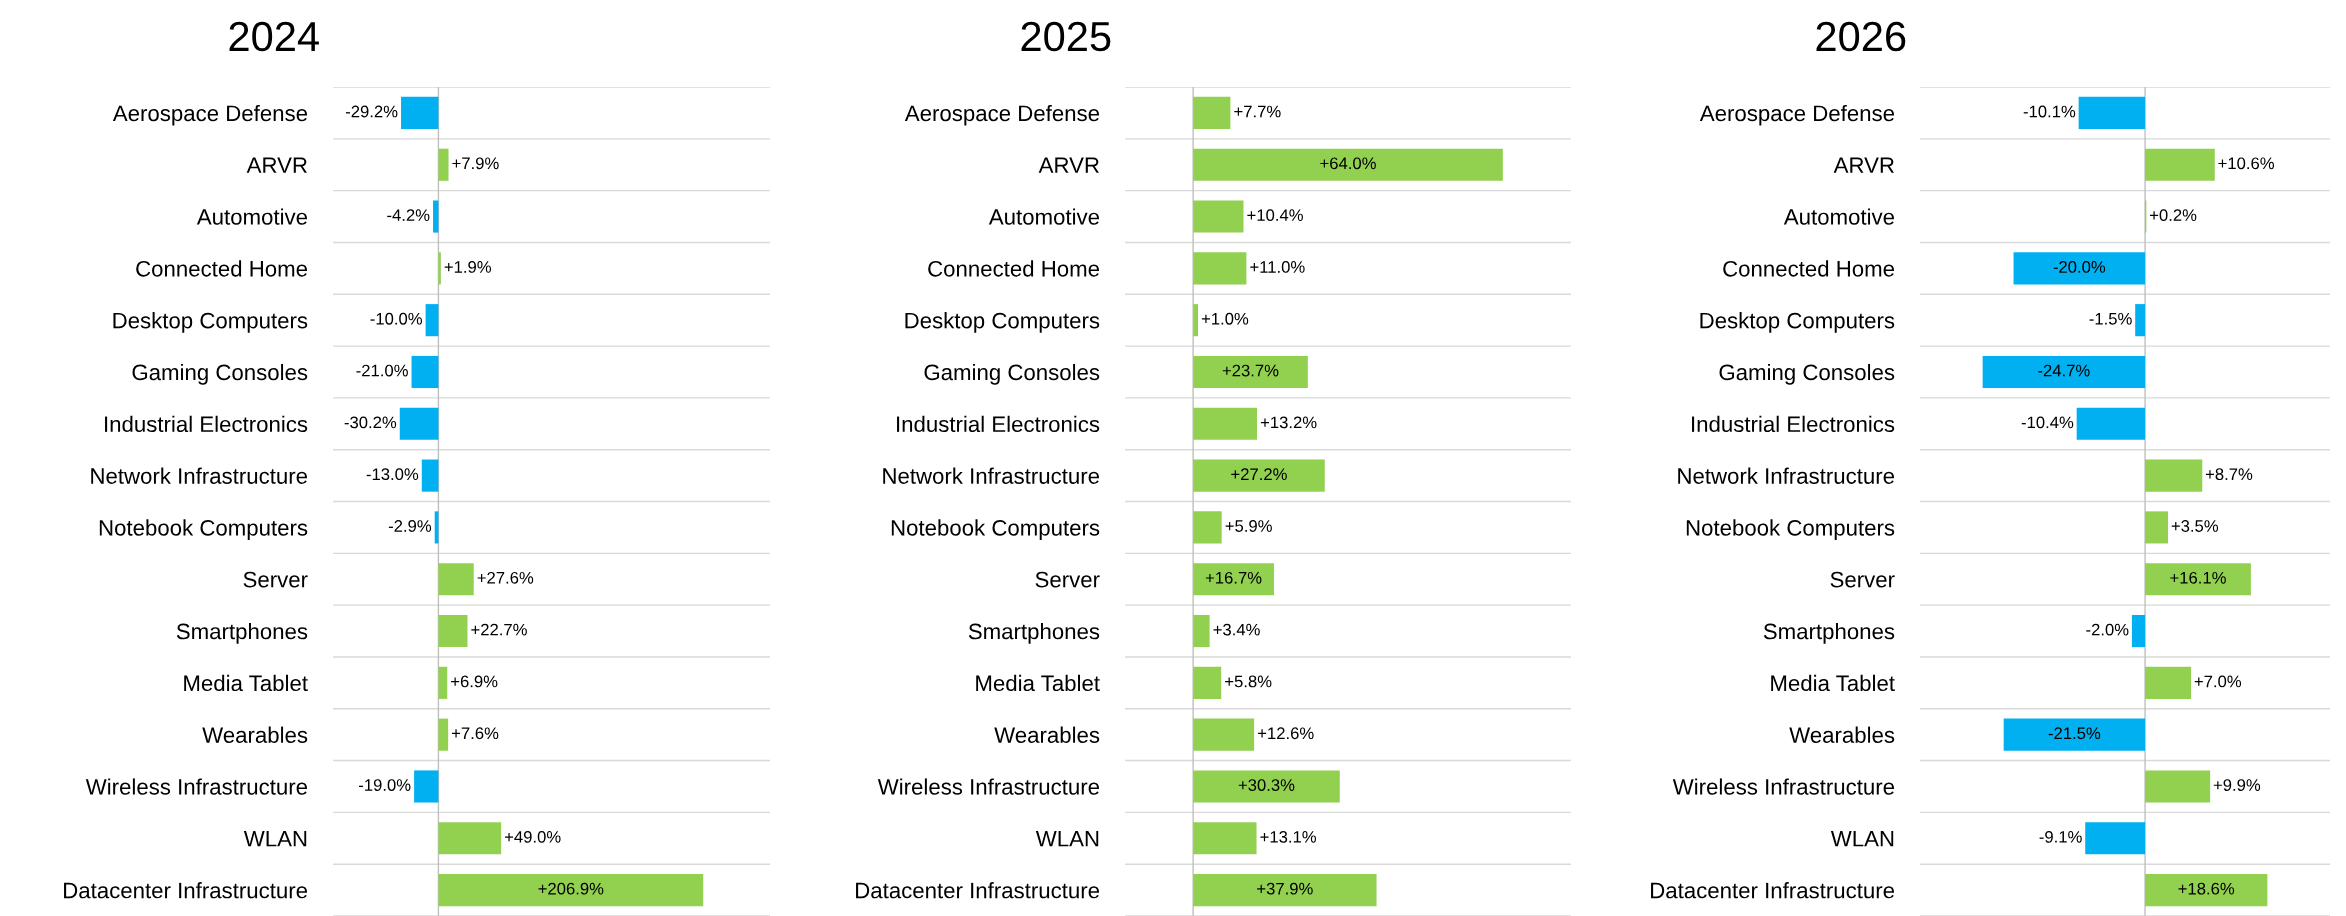  Describe the element at coordinates (2229, 474) in the screenshot. I see `data-label: +8.7%` at that location.